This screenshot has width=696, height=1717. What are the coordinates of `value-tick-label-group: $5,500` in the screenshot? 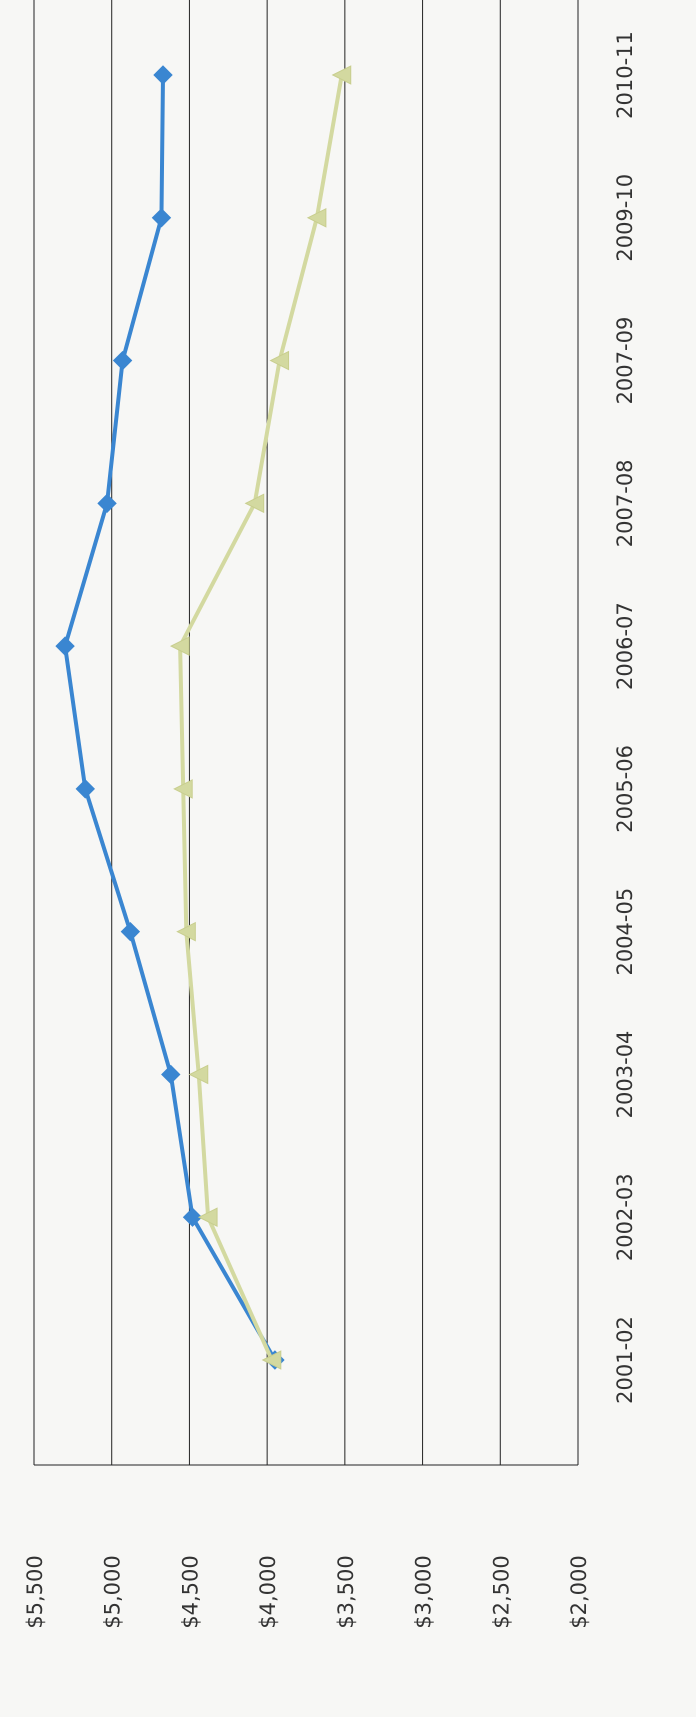 It's located at (35, 1591).